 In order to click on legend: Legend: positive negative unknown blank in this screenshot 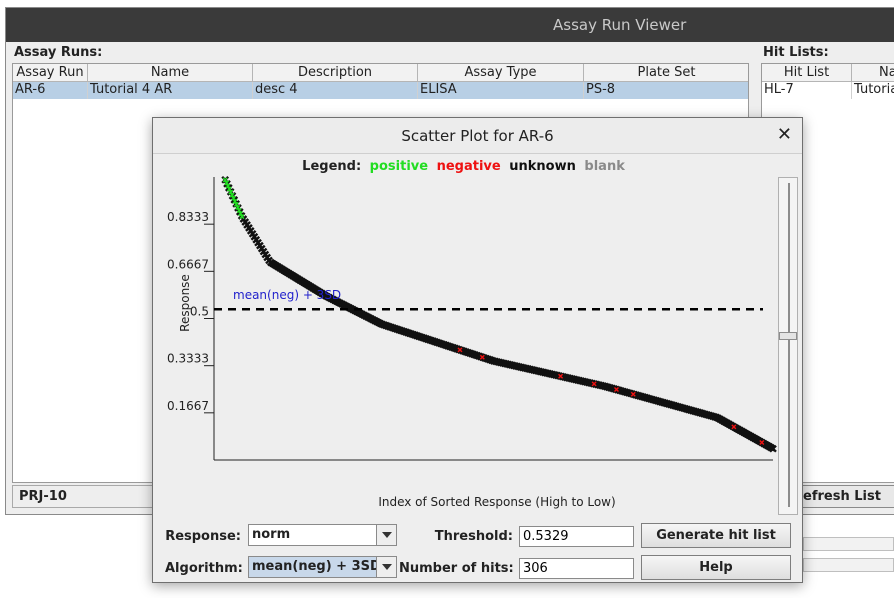, I will do `click(465, 166)`.